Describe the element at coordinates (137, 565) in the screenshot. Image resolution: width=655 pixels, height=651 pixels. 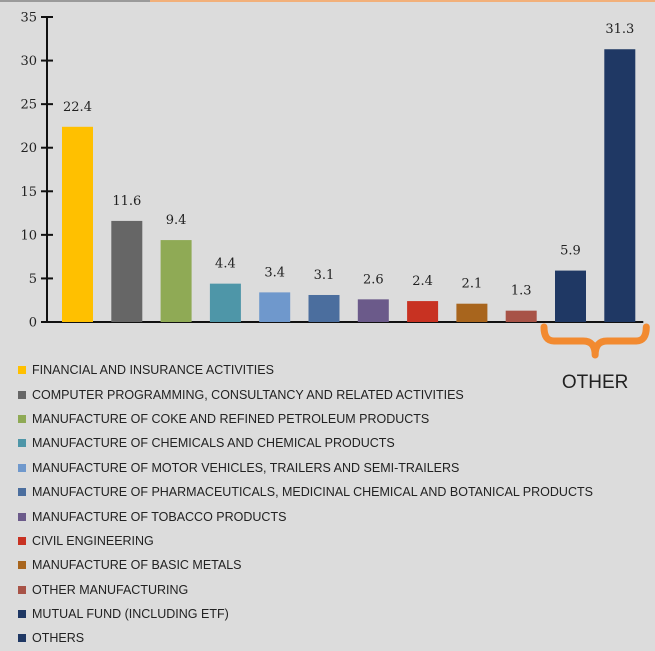
I see `legend-label: MANUFACTURE OF BASIC METALS` at that location.